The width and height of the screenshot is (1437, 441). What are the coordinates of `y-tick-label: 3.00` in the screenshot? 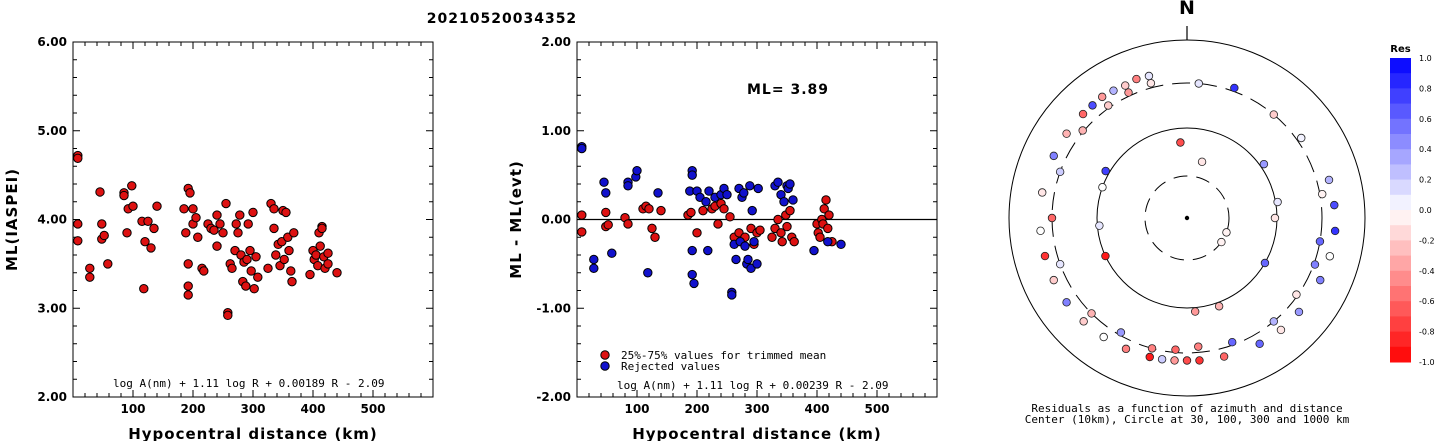 It's located at (52, 308).